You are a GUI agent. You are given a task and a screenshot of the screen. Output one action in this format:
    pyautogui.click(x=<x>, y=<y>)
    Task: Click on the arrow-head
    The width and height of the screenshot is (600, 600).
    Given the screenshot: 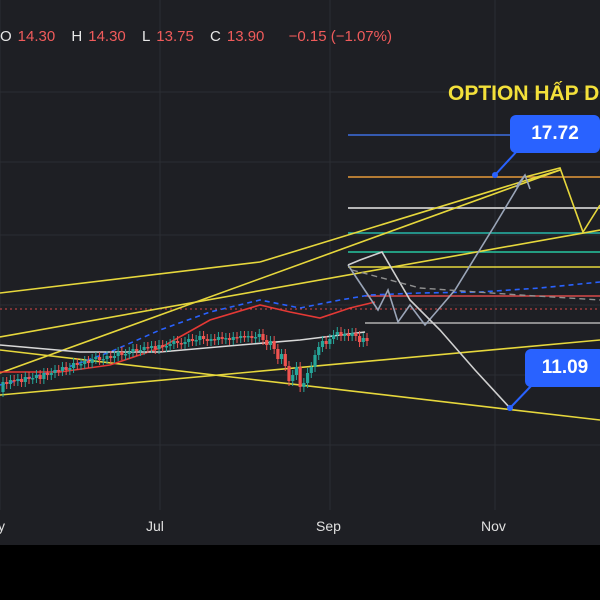 What is the action you would take?
    pyautogui.click(x=523, y=181)
    